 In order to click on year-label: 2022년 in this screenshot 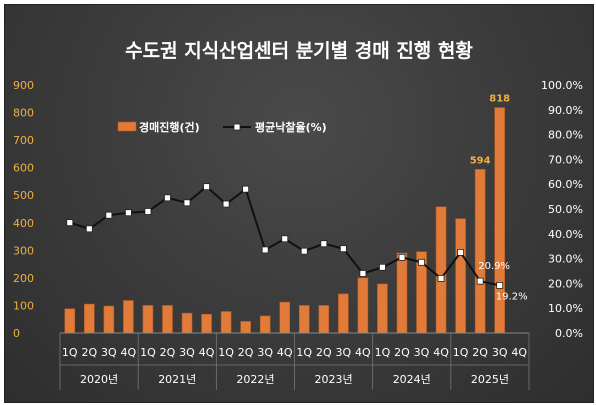, I will do `click(255, 379)`.